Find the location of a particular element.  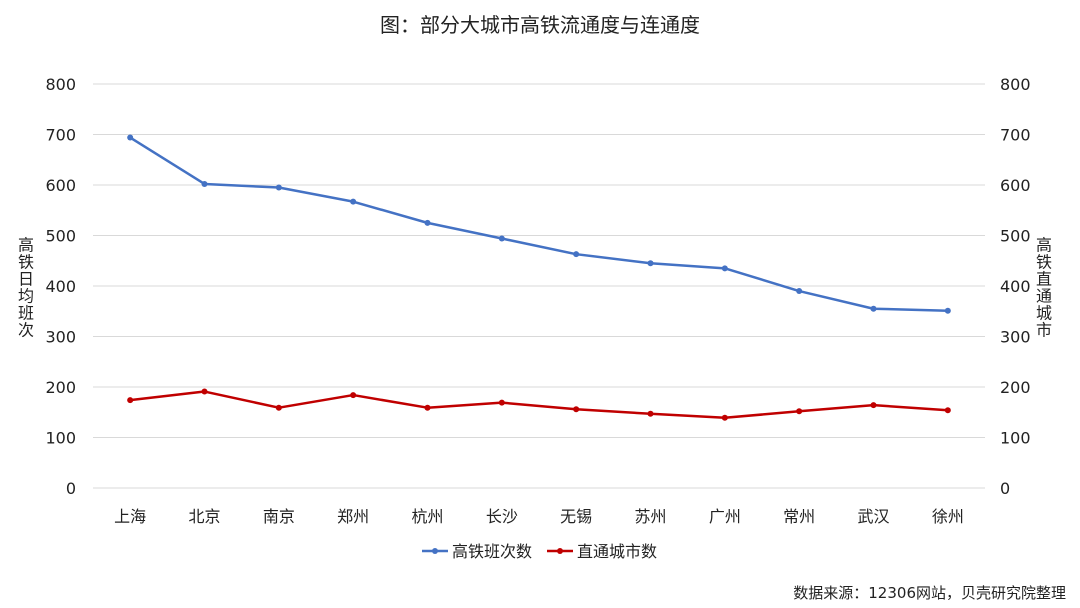

y2-tick-label: 600 is located at coordinates (1015, 185).